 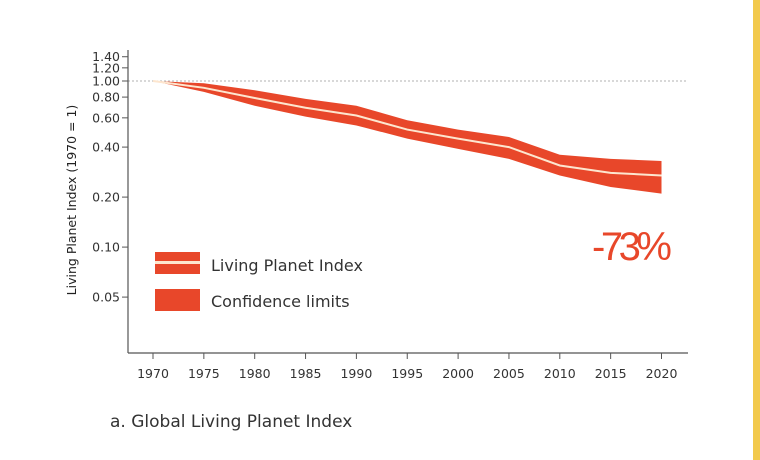 I want to click on y-tick-label: 0.10, so click(x=106, y=247).